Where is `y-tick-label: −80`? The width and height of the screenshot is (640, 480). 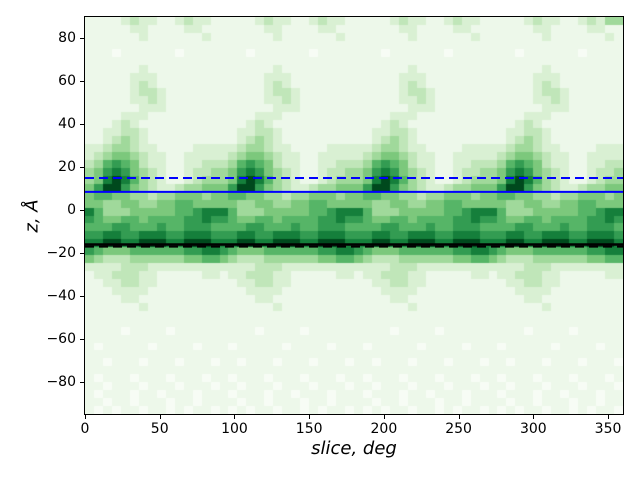
y-tick-label: −80 is located at coordinates (61, 381).